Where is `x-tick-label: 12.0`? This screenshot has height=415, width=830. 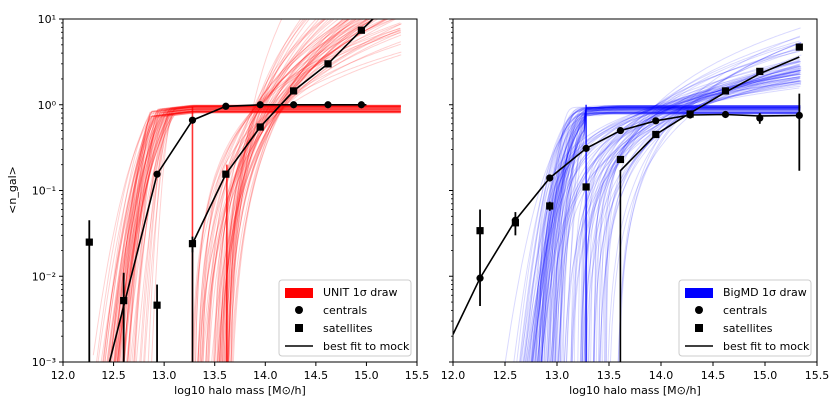
x-tick-label: 12.0 is located at coordinates (63, 375).